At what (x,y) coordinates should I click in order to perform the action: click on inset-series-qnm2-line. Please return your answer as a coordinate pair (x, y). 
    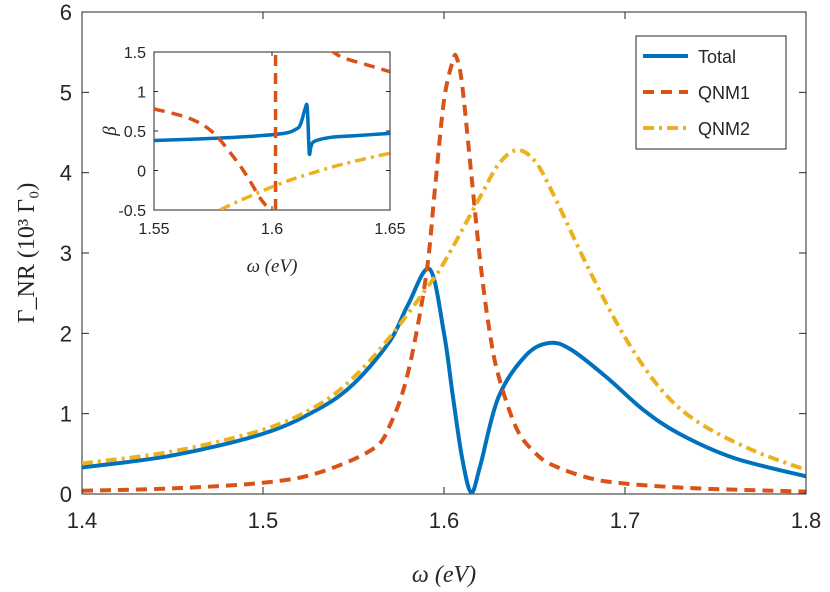
    Looking at the image, I should click on (304, 180).